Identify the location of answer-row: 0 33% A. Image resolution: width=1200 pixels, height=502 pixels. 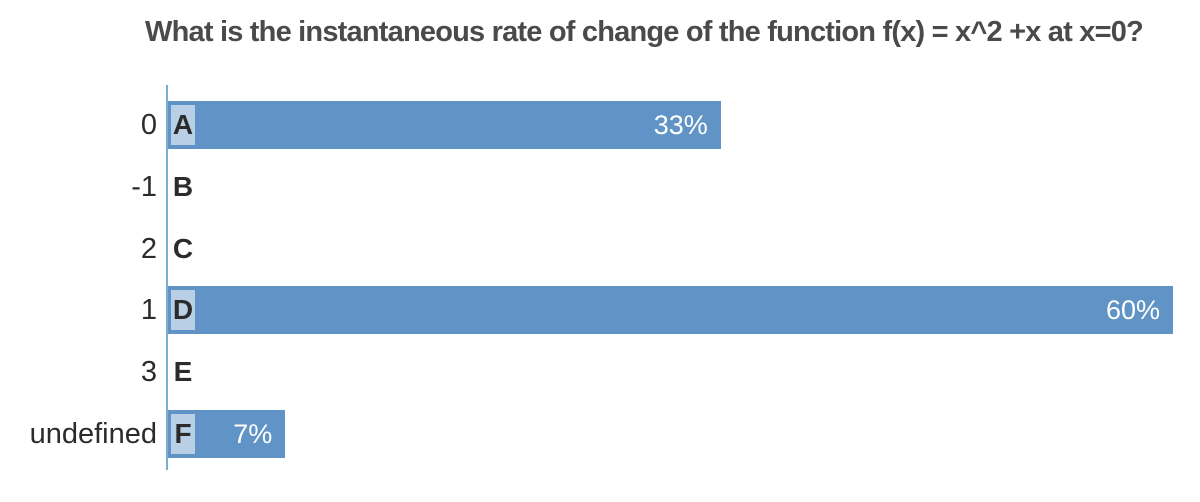
(600, 125).